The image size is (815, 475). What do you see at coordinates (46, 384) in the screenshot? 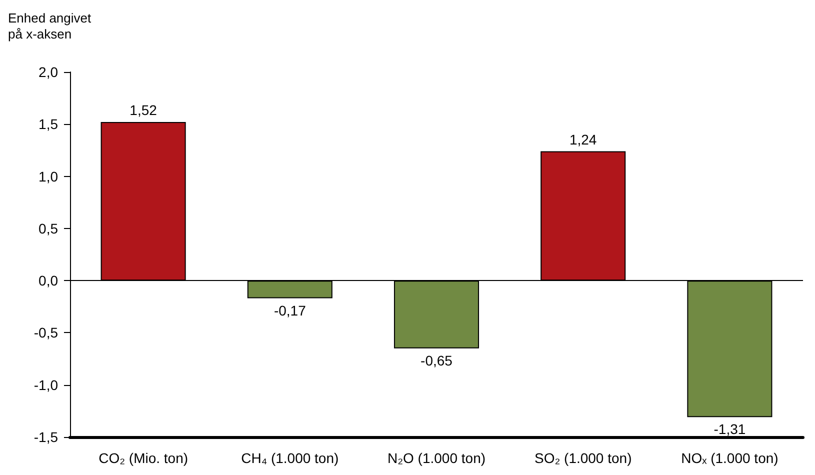
I see `y-tick-label: -1,0` at bounding box center [46, 384].